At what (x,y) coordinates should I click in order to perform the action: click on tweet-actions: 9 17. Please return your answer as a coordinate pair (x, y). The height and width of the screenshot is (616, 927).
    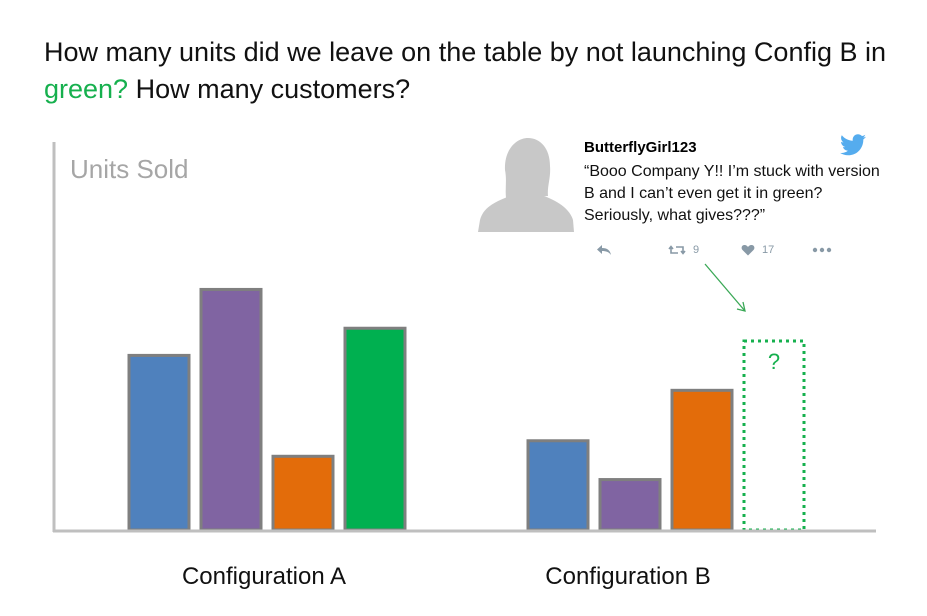
    Looking at the image, I should click on (715, 250).